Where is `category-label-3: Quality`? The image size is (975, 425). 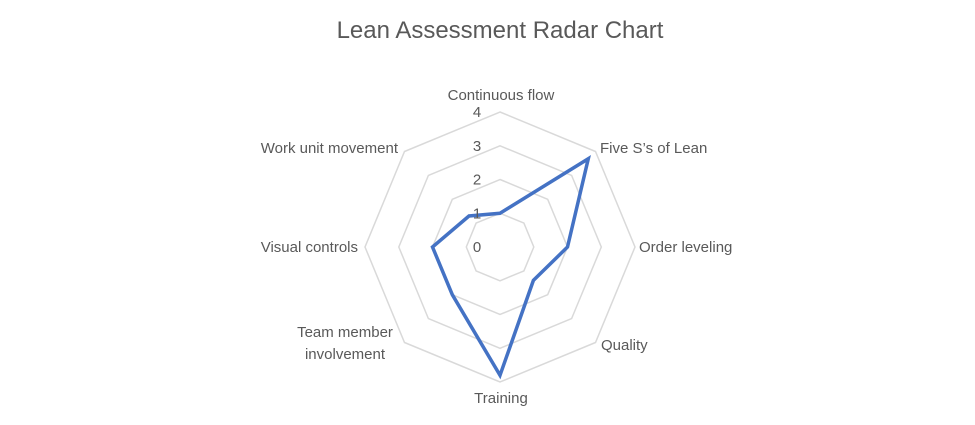 category-label-3: Quality is located at coordinates (624, 345).